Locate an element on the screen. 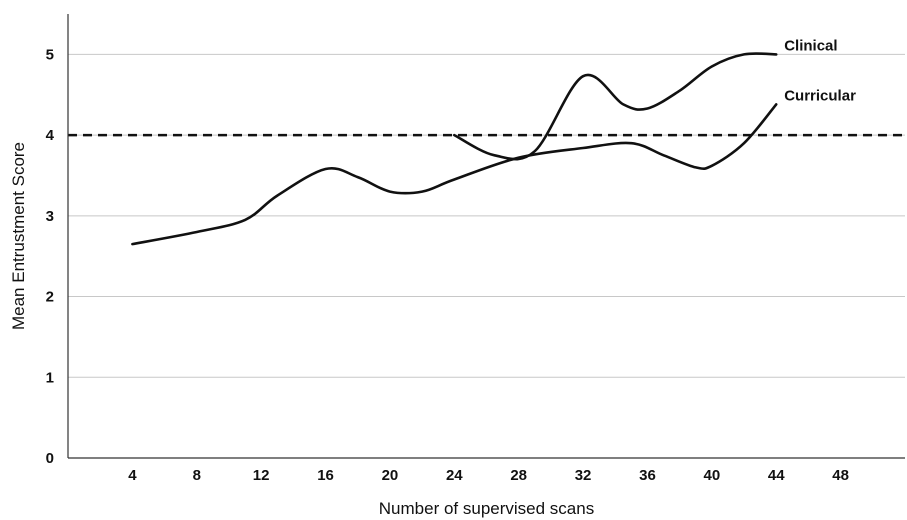 This screenshot has height=520, width=907. x-tick-32: 32 is located at coordinates (583, 475).